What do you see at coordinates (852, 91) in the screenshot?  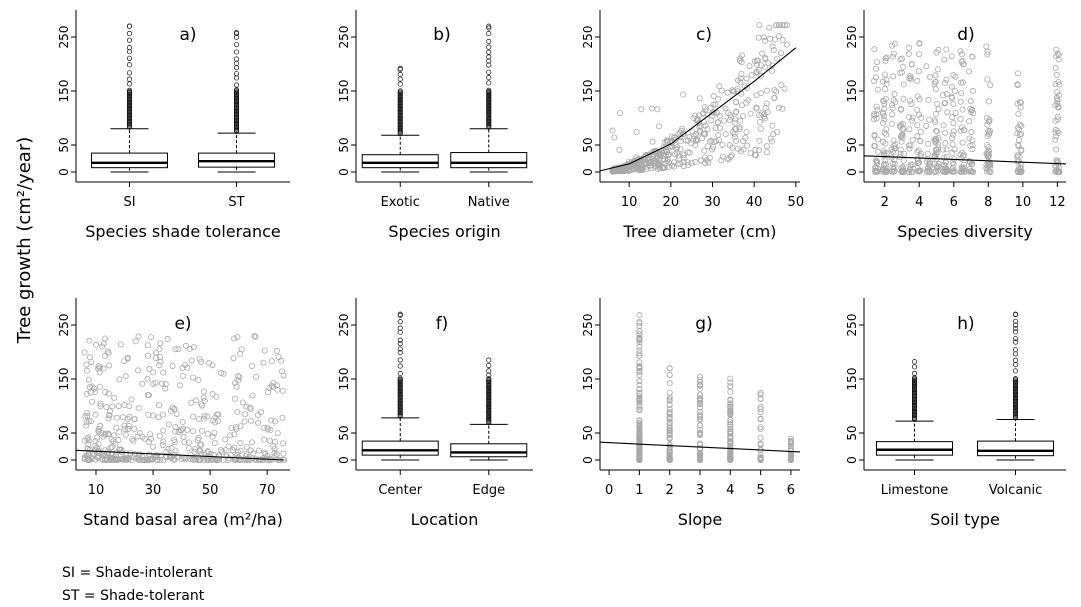 I see `y-tick-label: 150` at bounding box center [852, 91].